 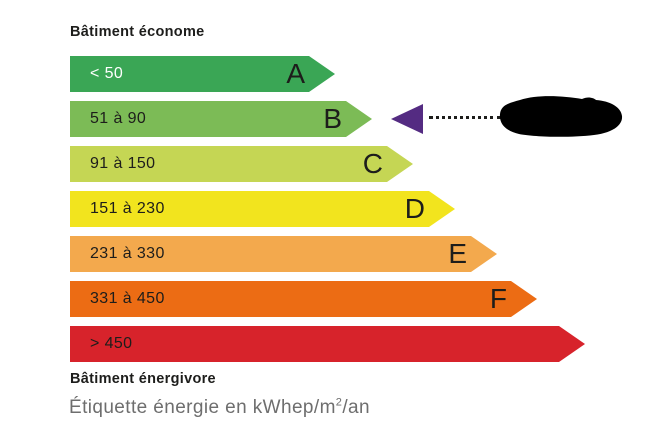 What do you see at coordinates (241, 164) in the screenshot?
I see `energy-class-bar-c: 91 à 150 C` at bounding box center [241, 164].